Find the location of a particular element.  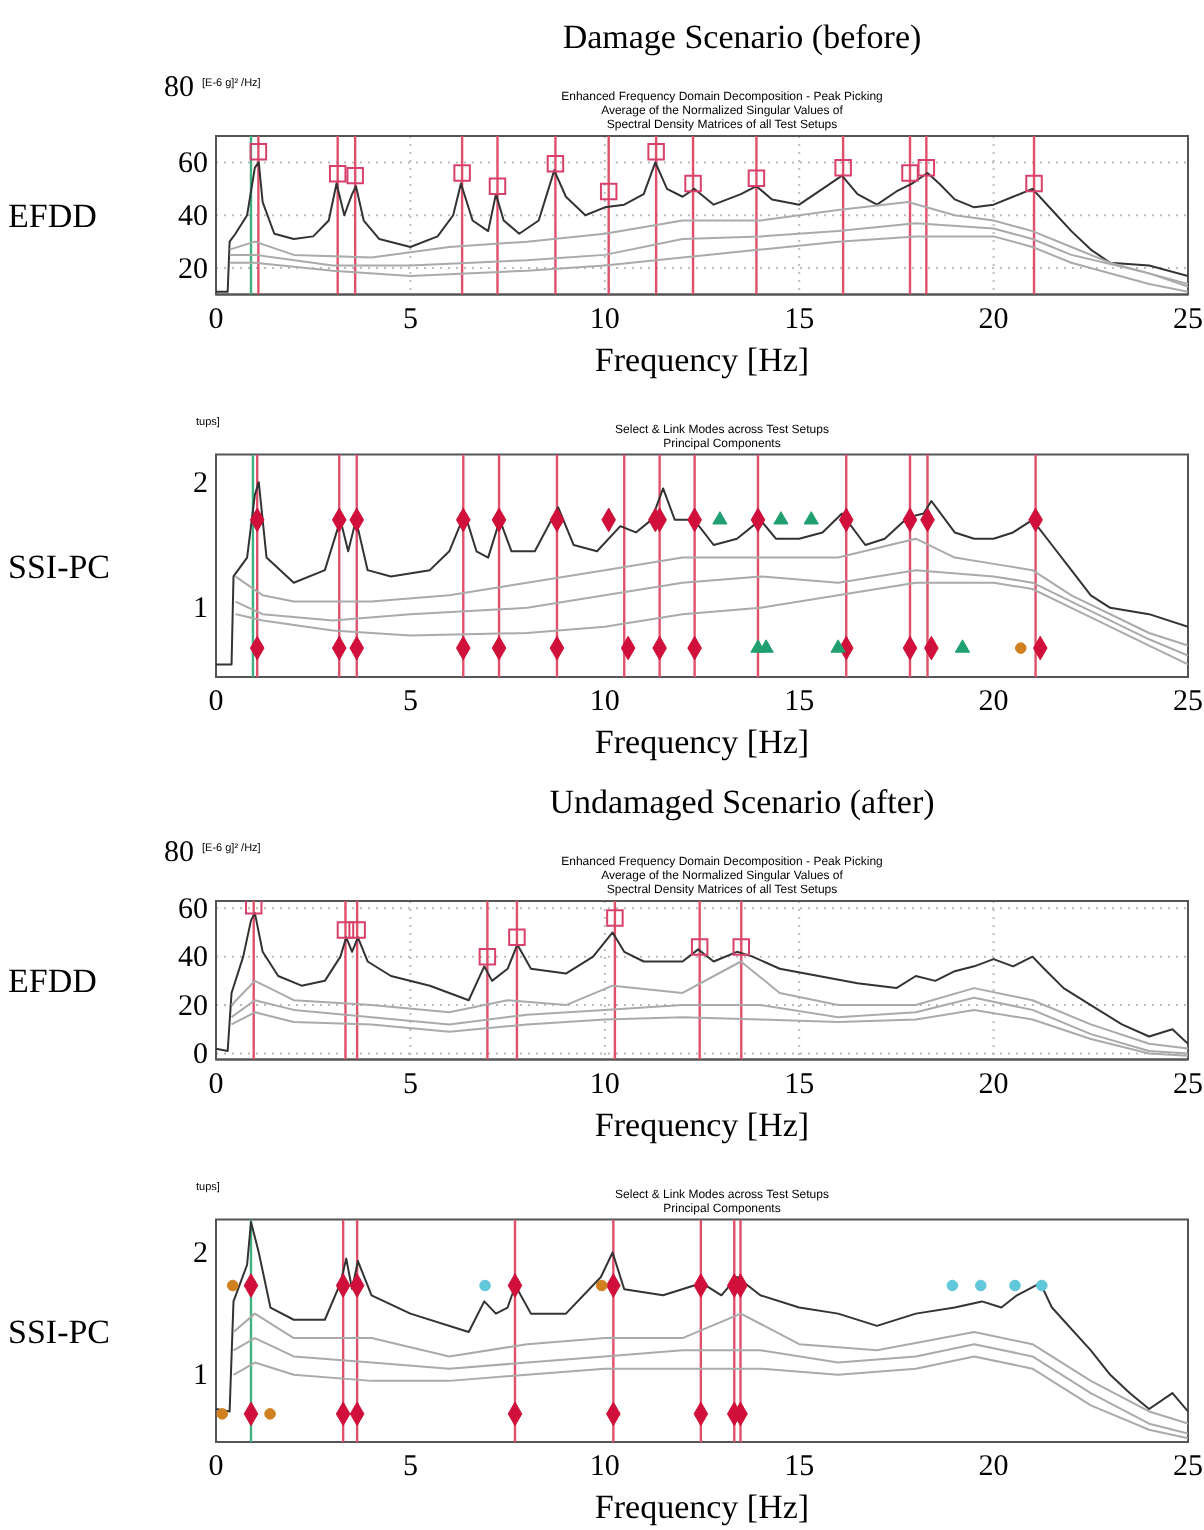

y-tick-label: 0 is located at coordinates (200, 1055).